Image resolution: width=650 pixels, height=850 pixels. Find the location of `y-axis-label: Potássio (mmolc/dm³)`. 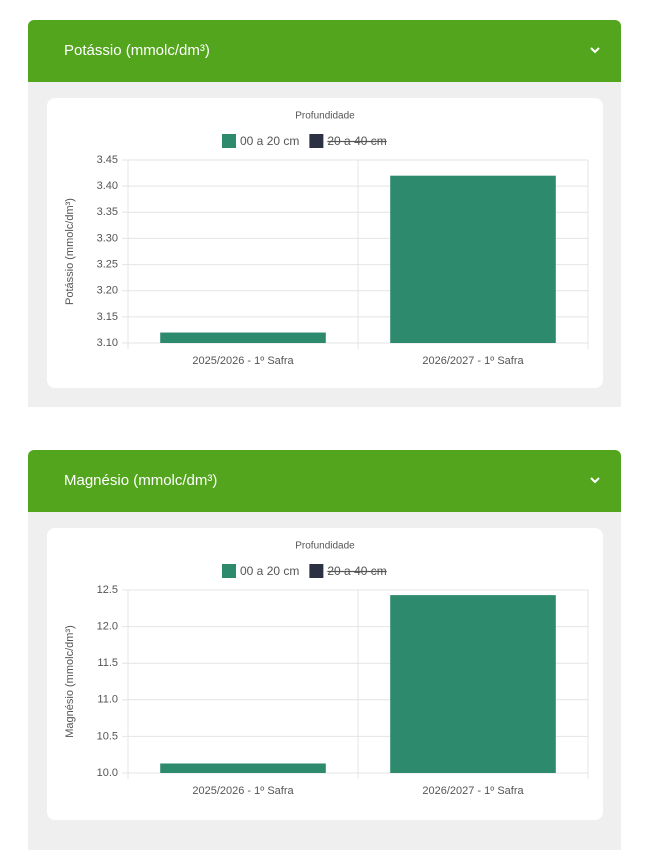

y-axis-label: Potássio (mmolc/dm³) is located at coordinates (70, 251).